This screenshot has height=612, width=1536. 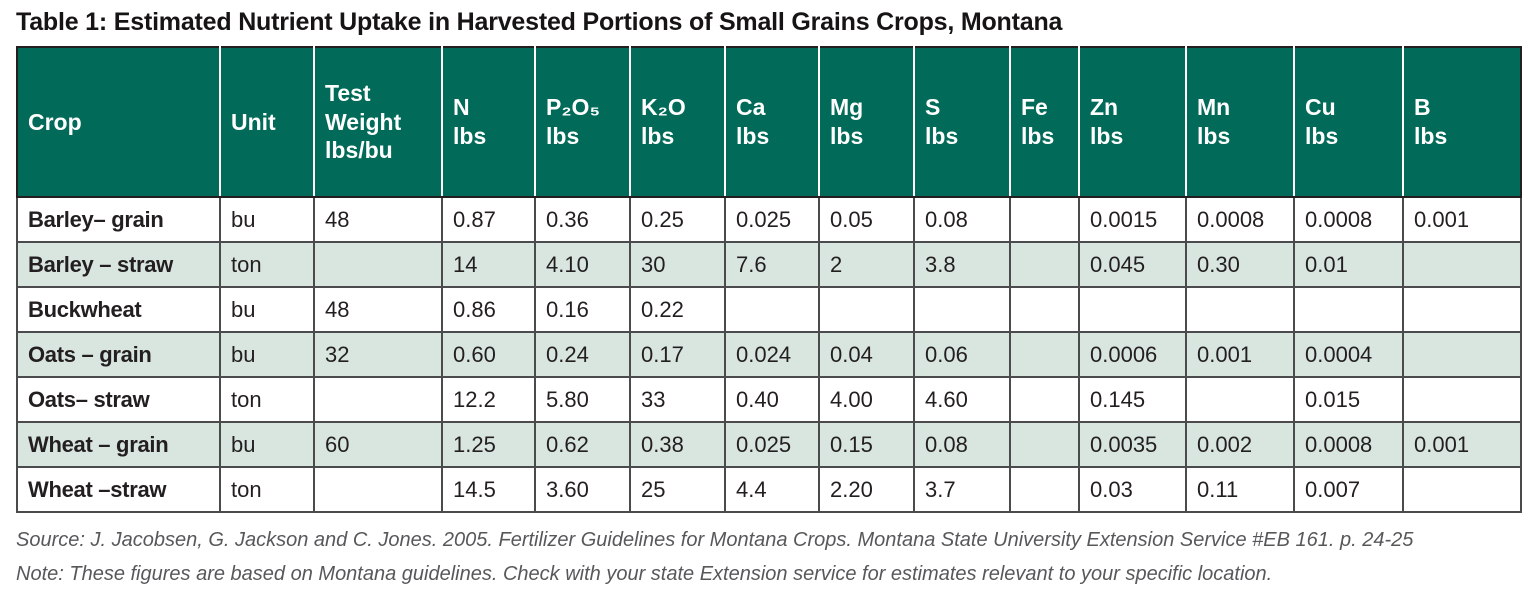 I want to click on value-cell: 0.11, so click(x=1240, y=489).